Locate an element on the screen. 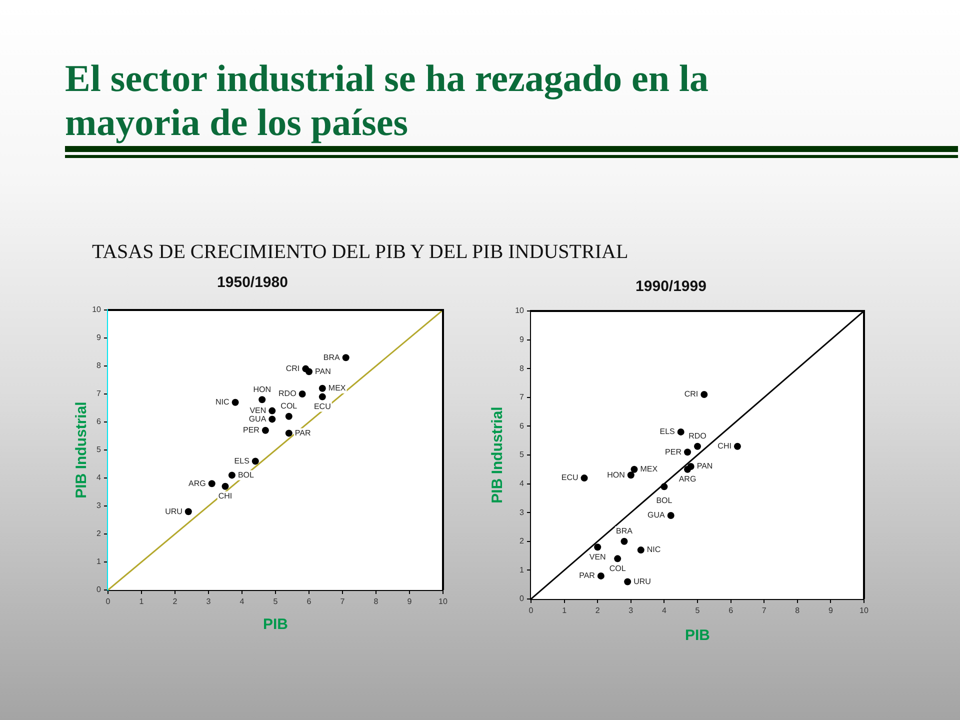 The height and width of the screenshot is (720, 960). y-tick-label: 0 is located at coordinates (99, 589).